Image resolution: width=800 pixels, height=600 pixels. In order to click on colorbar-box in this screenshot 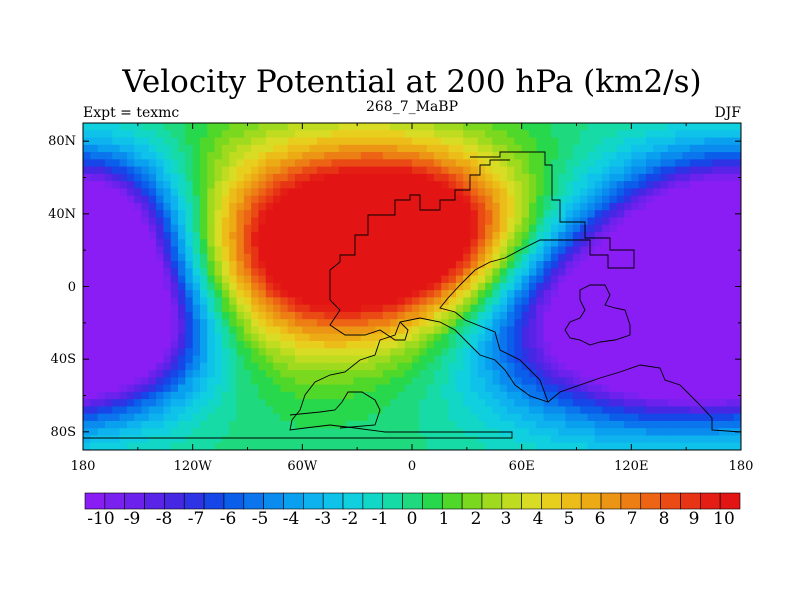, I will do `click(353, 501)`.